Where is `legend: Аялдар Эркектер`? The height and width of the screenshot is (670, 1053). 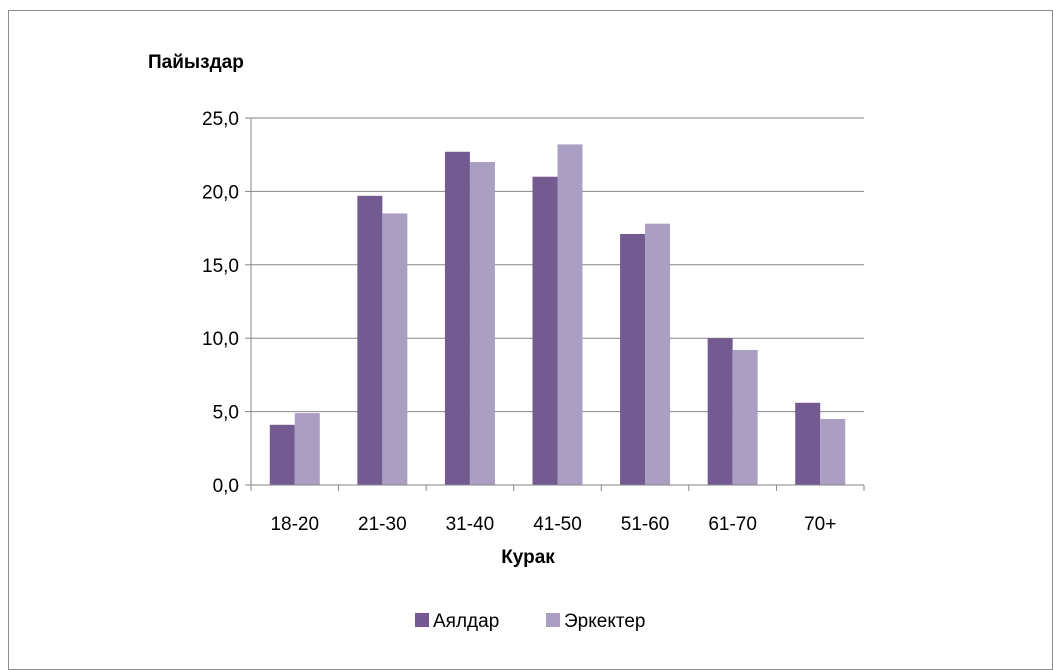 legend: Аялдар Эркектер is located at coordinates (530, 621).